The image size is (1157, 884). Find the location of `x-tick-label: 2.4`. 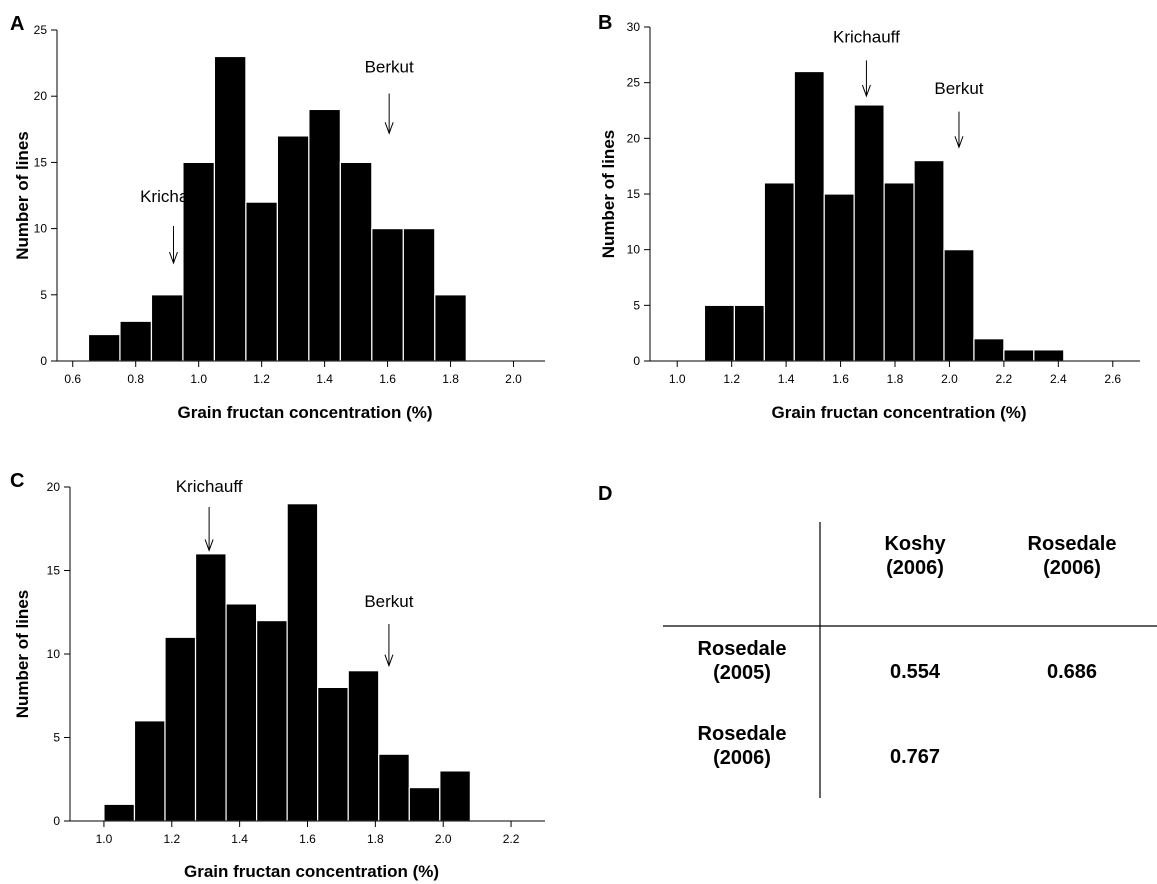

x-tick-label: 2.4 is located at coordinates (1058, 379).